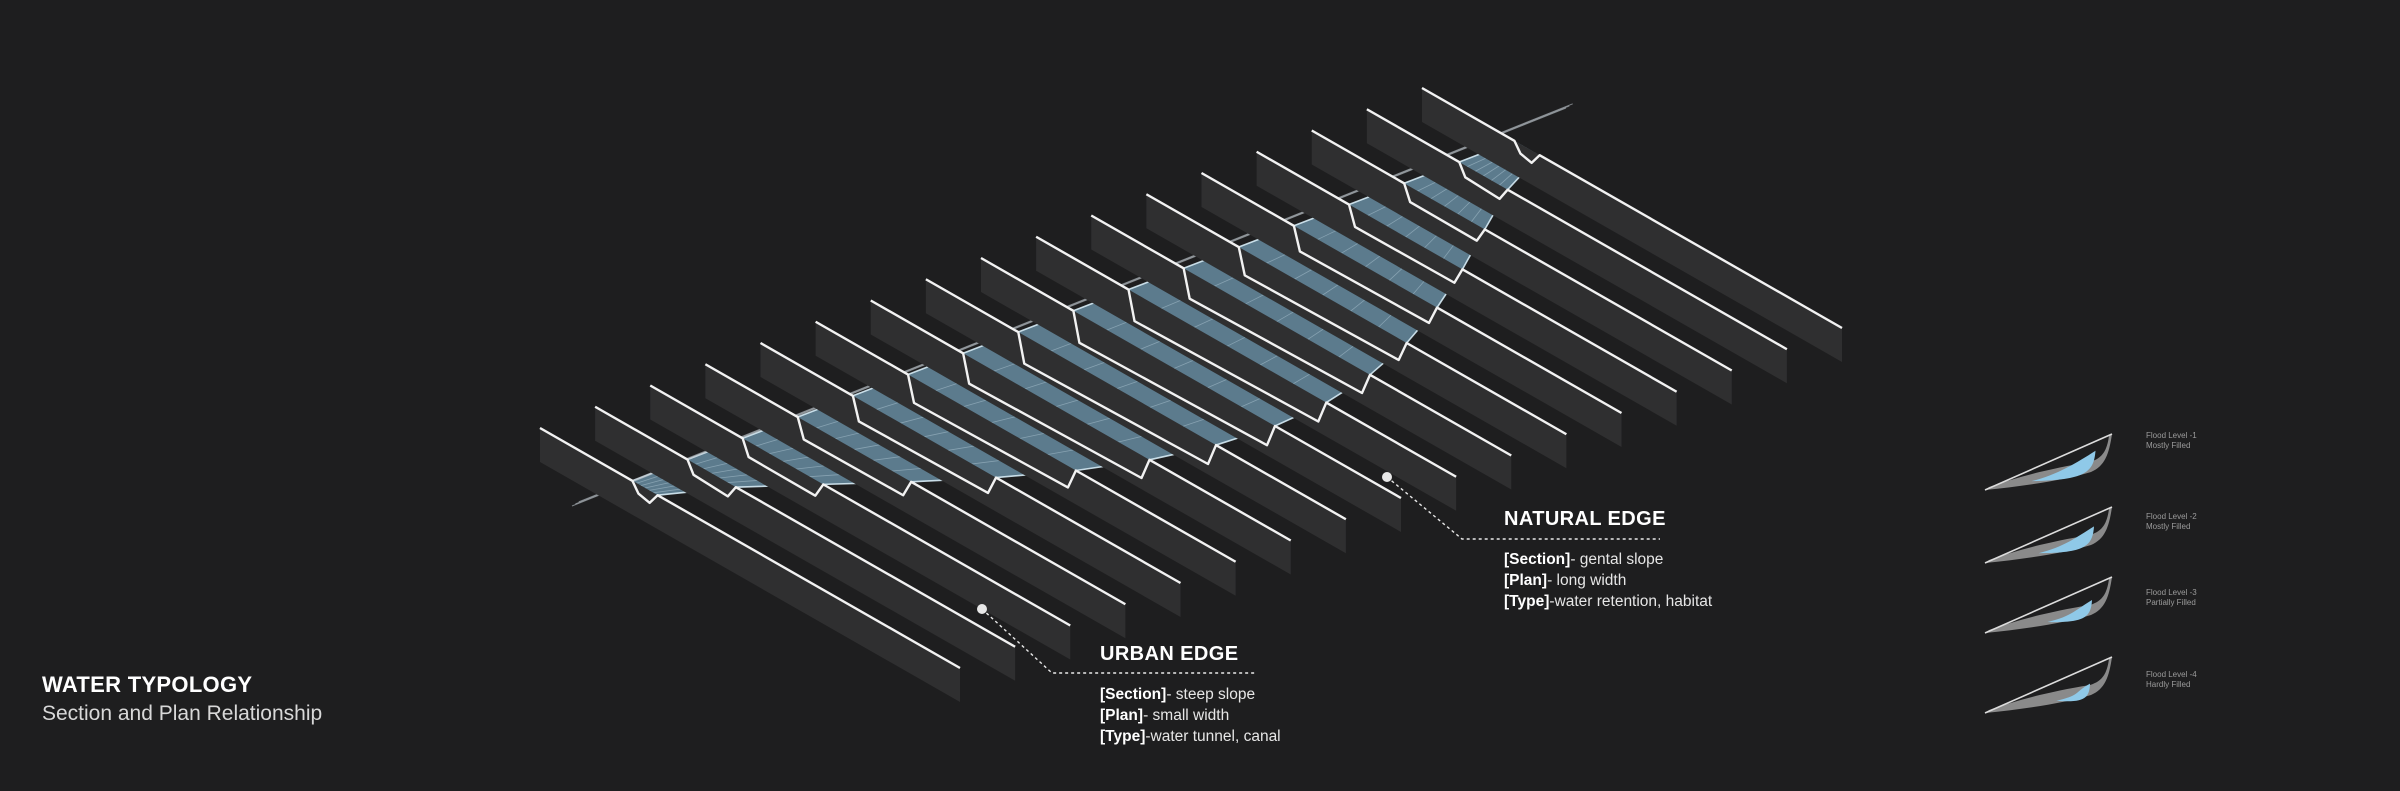 This screenshot has width=2400, height=791. I want to click on page-subtitle: Section and Plan Relationship, so click(182, 713).